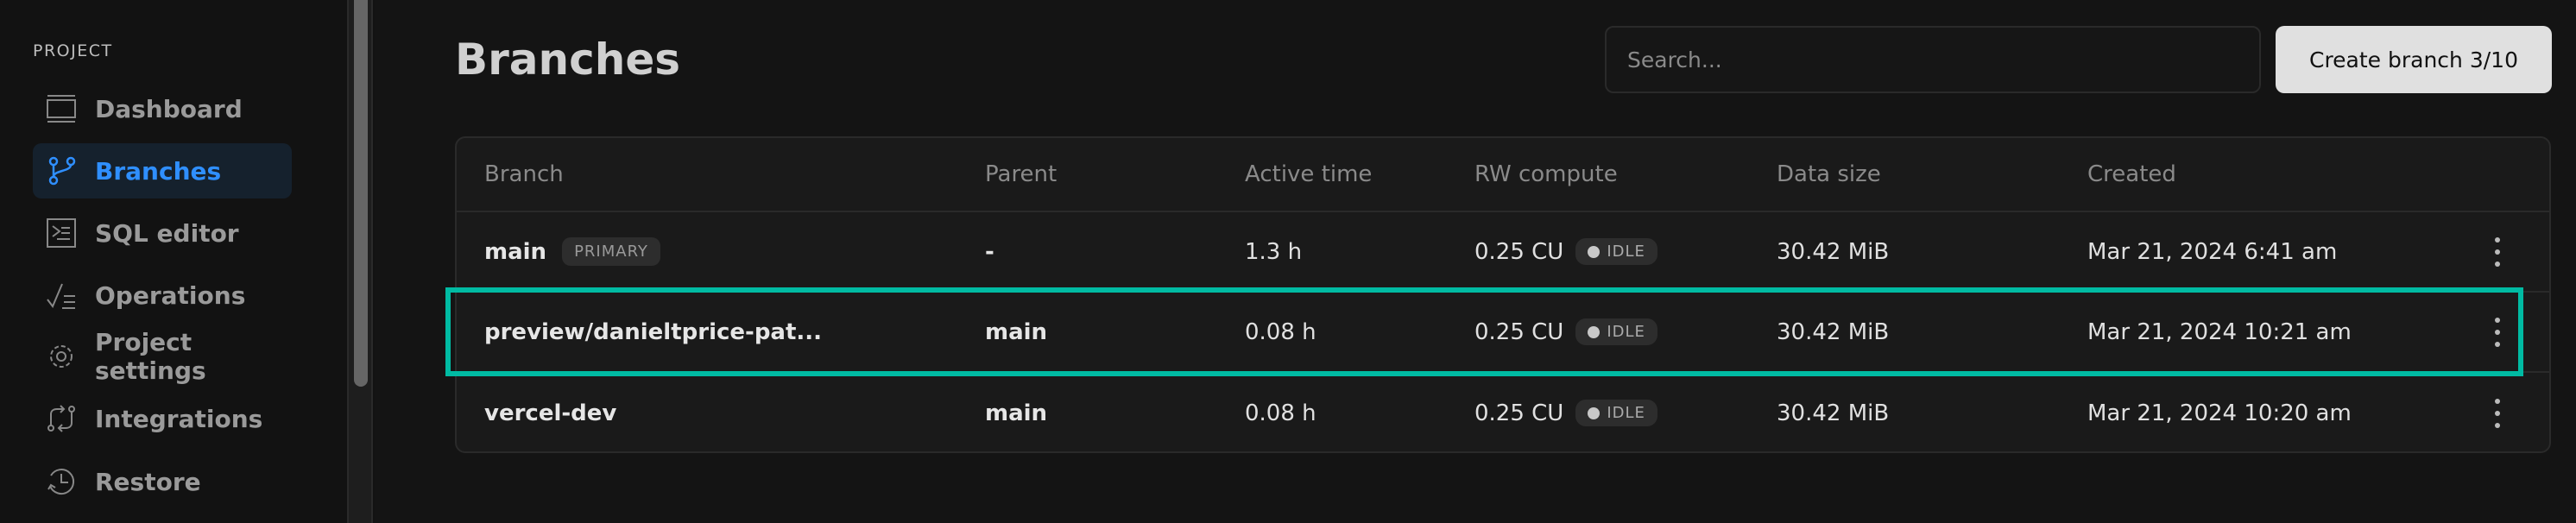 The image size is (2576, 523). What do you see at coordinates (2219, 331) in the screenshot?
I see `created: Mar 21, 2024 10:21 am` at bounding box center [2219, 331].